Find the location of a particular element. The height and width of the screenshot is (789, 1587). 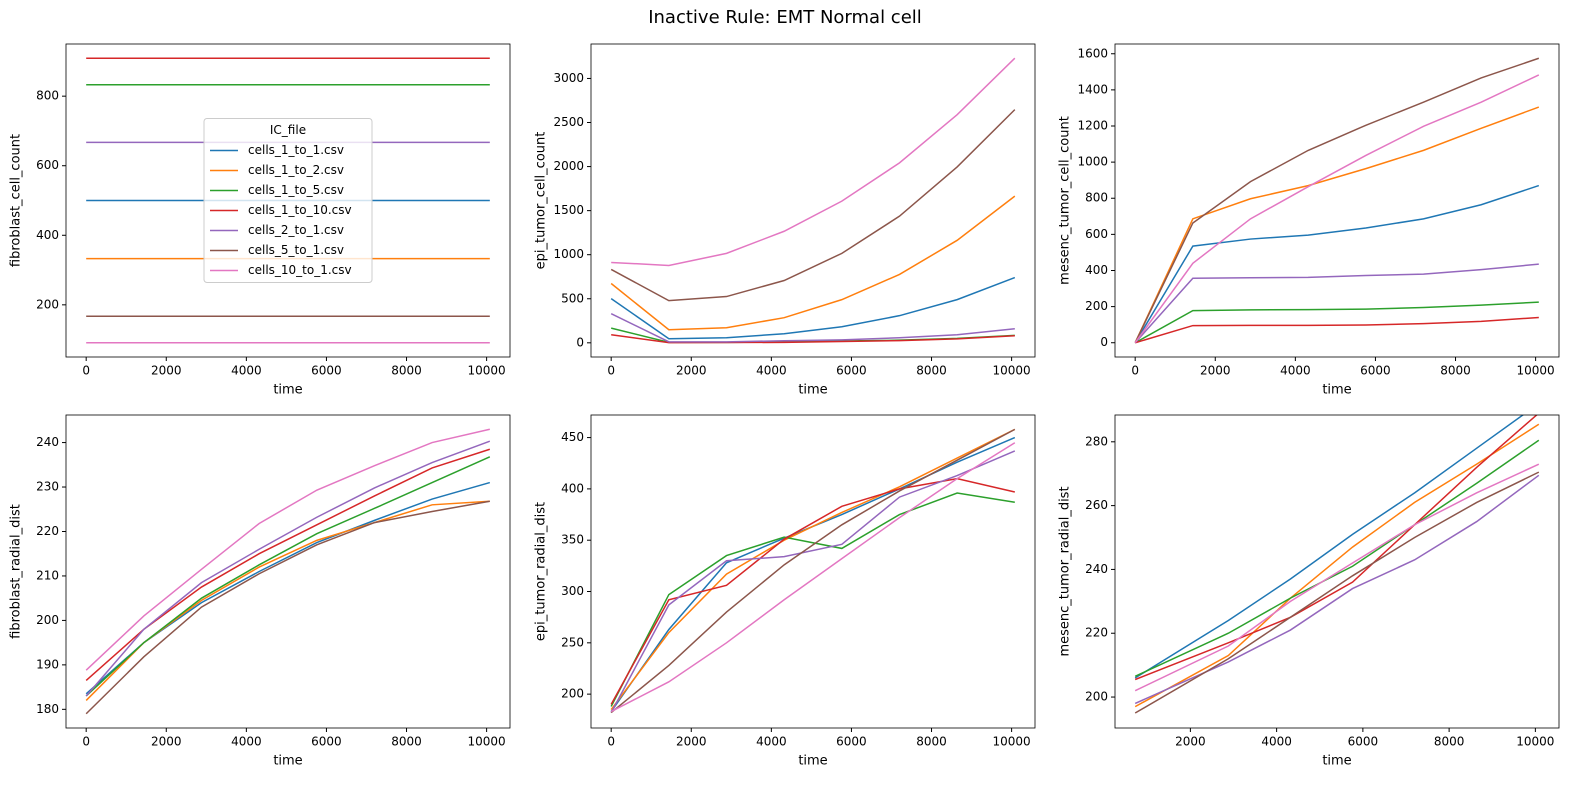

y-axis-label: mesenc_tumor_radial_dist is located at coordinates (1065, 571).